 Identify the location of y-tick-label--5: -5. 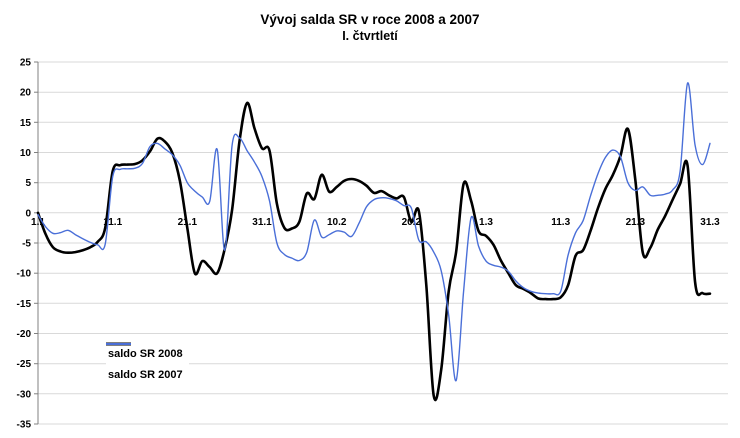
(26, 244).